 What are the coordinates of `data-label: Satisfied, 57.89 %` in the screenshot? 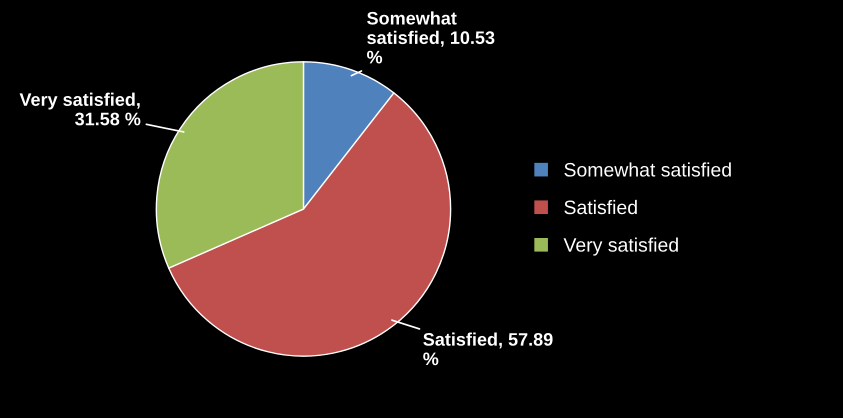 It's located at (488, 349).